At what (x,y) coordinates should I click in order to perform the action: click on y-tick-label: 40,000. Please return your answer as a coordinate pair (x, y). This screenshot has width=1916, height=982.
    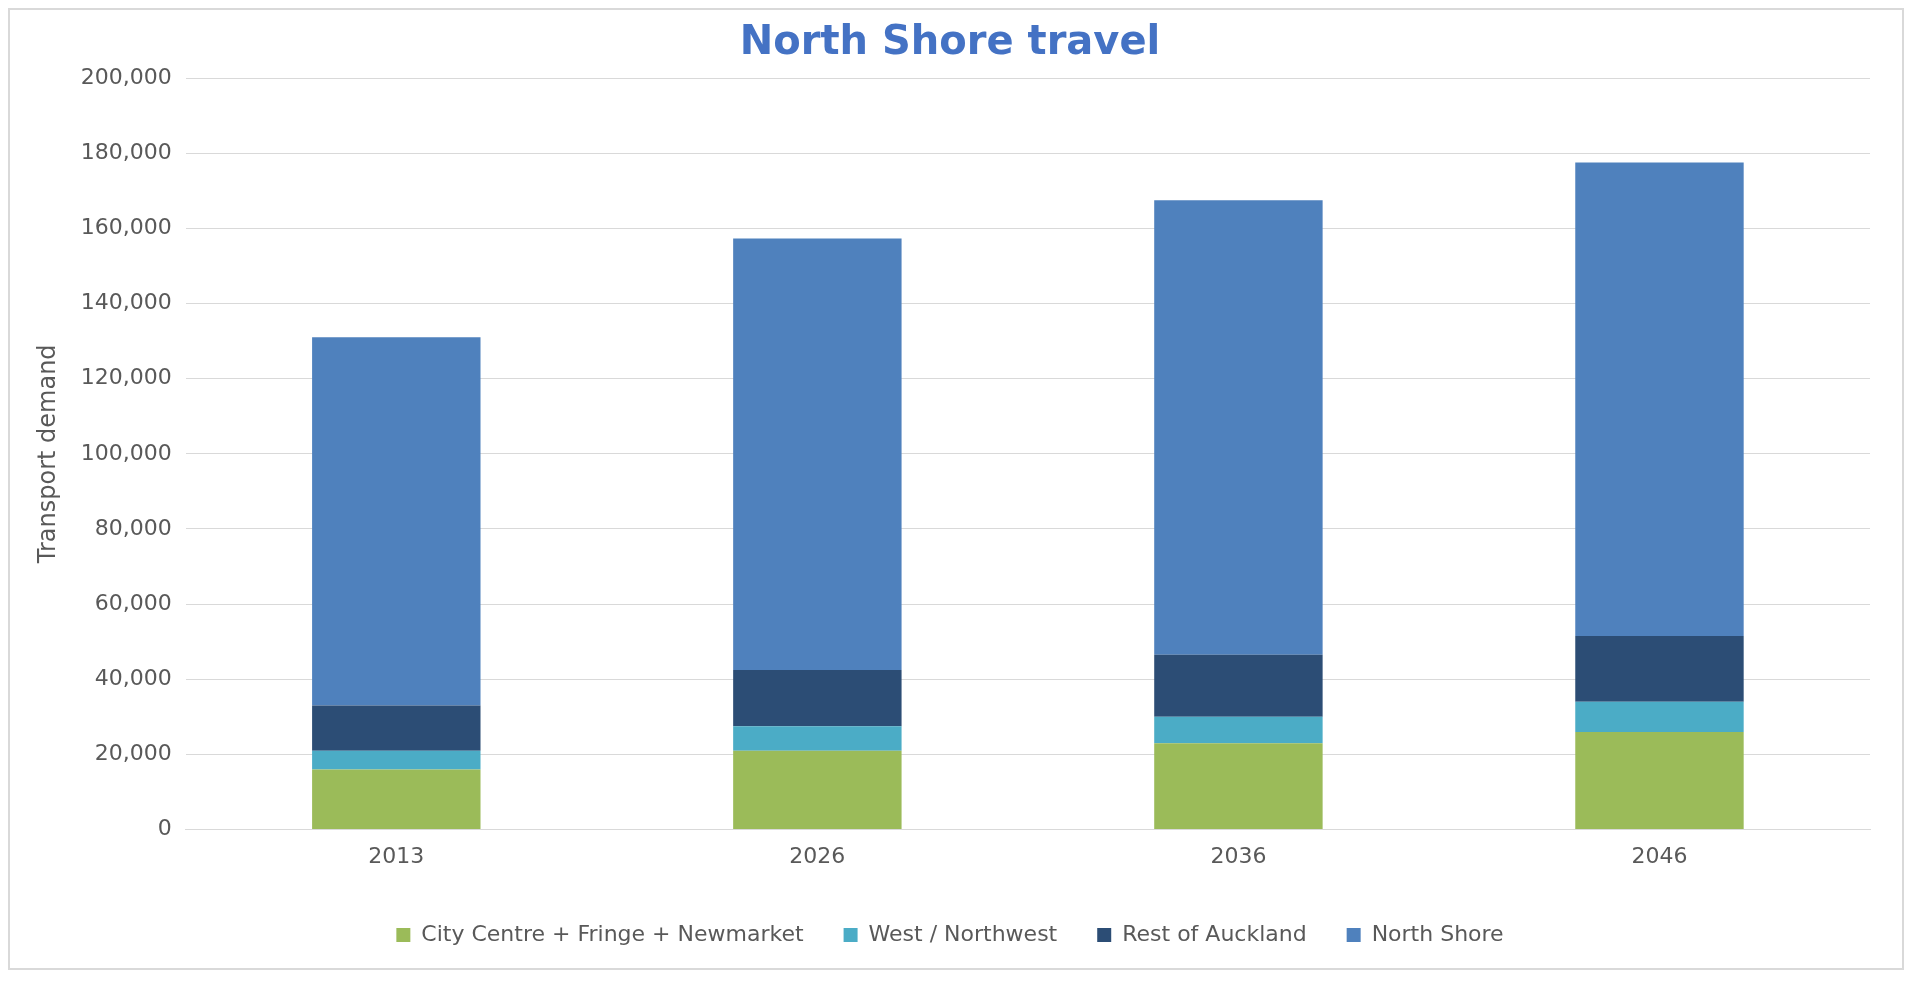
    Looking at the image, I should click on (133, 677).